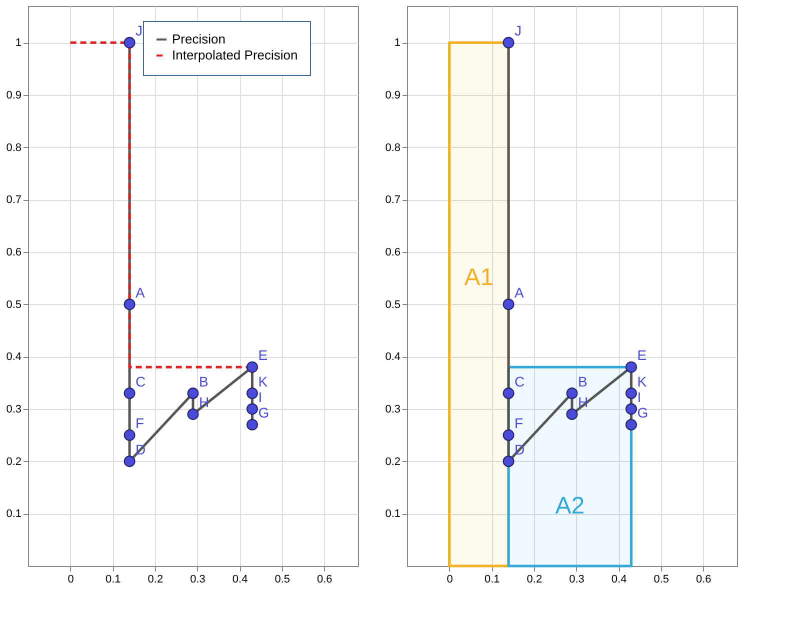 The height and width of the screenshot is (619, 809). Describe the element at coordinates (570, 506) in the screenshot. I see `annotation: A2` at that location.